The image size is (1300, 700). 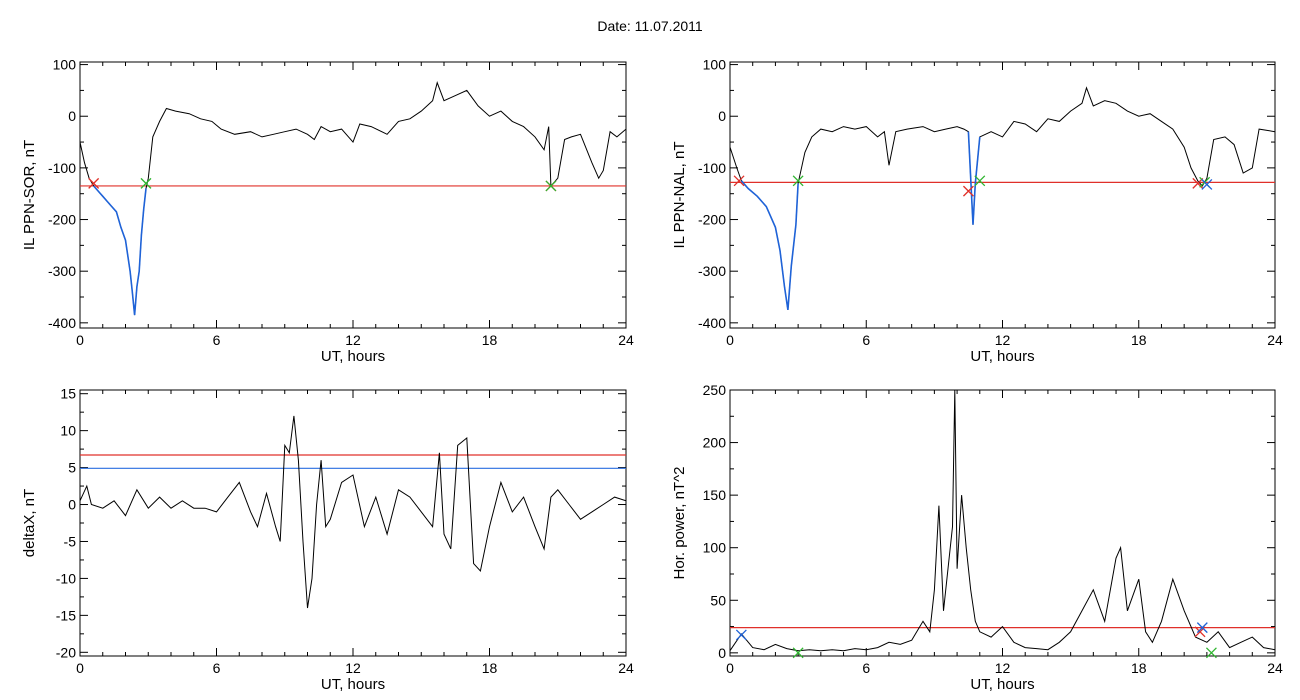 What do you see at coordinates (68, 394) in the screenshot?
I see `y-tick-label: 15` at bounding box center [68, 394].